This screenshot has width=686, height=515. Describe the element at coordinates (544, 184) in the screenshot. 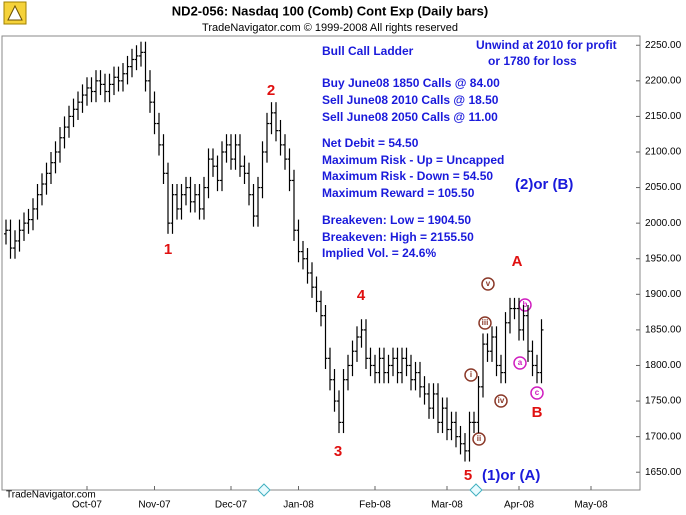

I see `alt-count: (2)or (B)` at that location.